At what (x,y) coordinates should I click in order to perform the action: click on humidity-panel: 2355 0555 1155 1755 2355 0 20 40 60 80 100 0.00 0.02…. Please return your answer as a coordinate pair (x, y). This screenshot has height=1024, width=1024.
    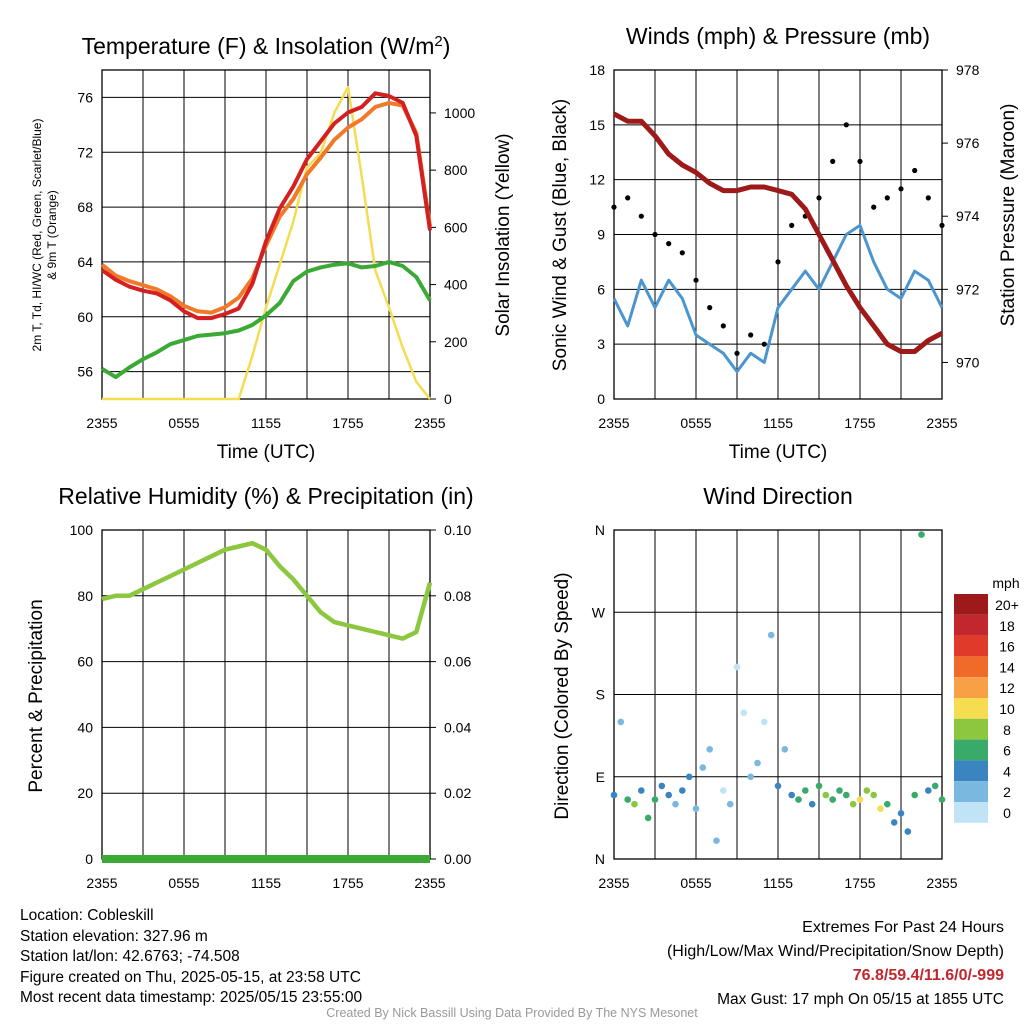
    Looking at the image, I should click on (271, 706).